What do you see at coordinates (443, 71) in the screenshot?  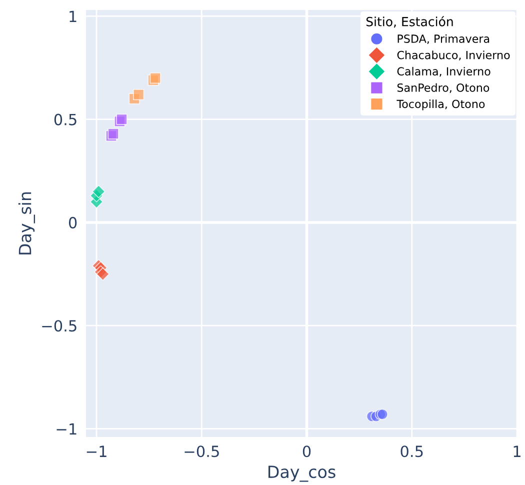 I see `legend-label: Calama, Invierno` at bounding box center [443, 71].